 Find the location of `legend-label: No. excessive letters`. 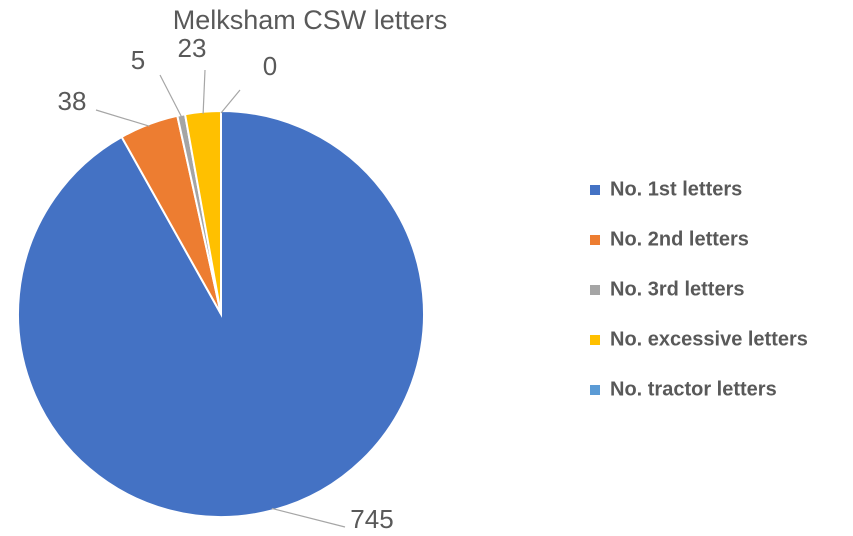

legend-label: No. excessive letters is located at coordinates (709, 339).